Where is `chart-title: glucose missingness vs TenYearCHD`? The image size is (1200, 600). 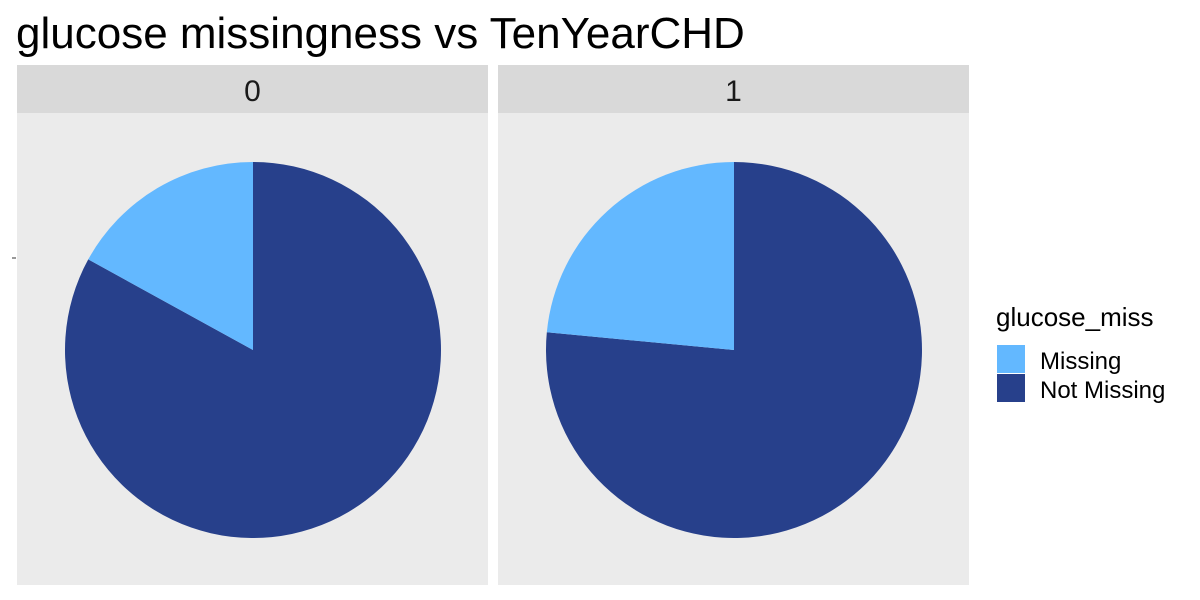 chart-title: glucose missingness vs TenYearCHD is located at coordinates (380, 33).